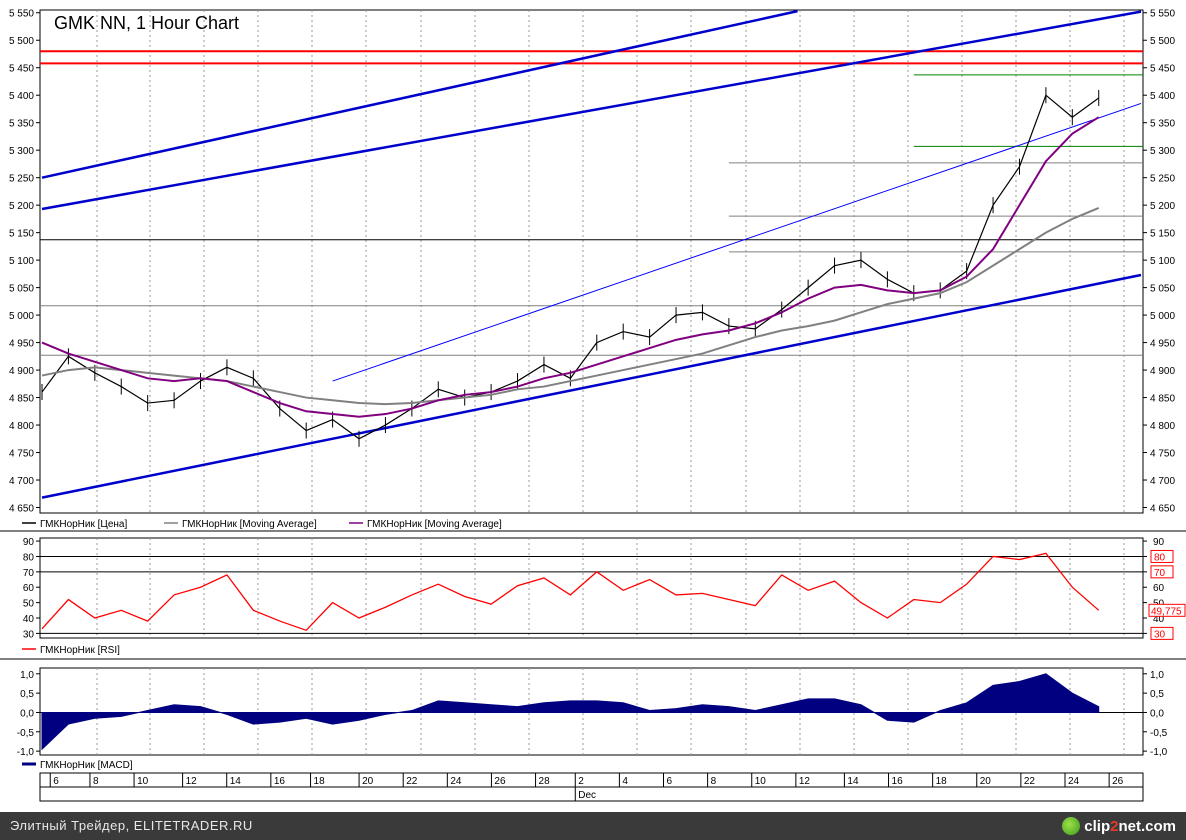 The height and width of the screenshot is (840, 1186). I want to click on x-axis-label-9: 24, so click(456, 781).